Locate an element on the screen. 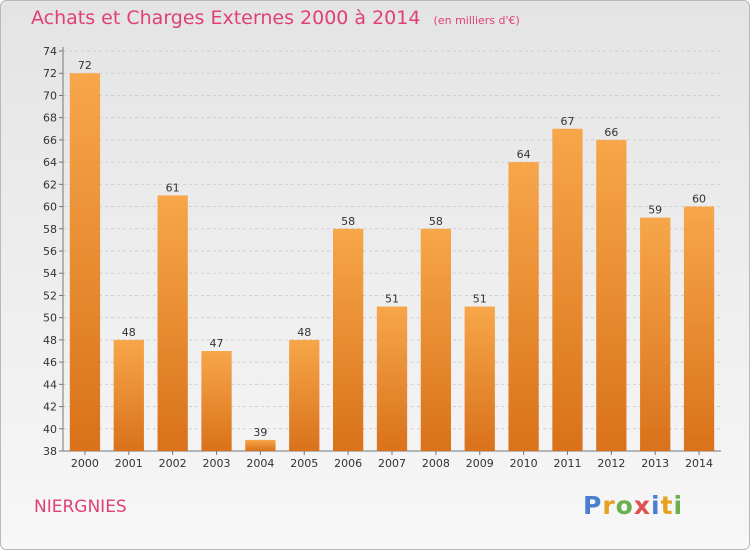  y-tick-label: 74 is located at coordinates (50, 51).